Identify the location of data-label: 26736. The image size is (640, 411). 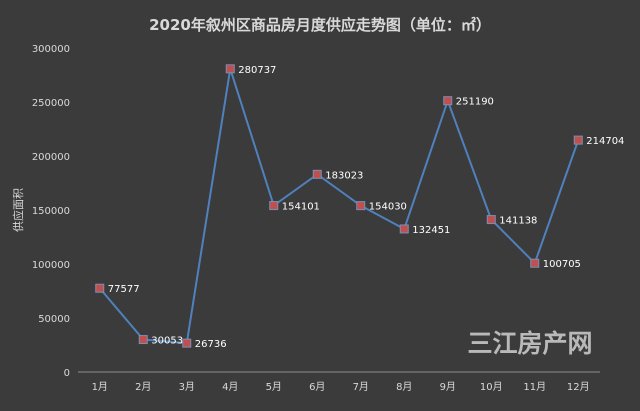
(211, 344).